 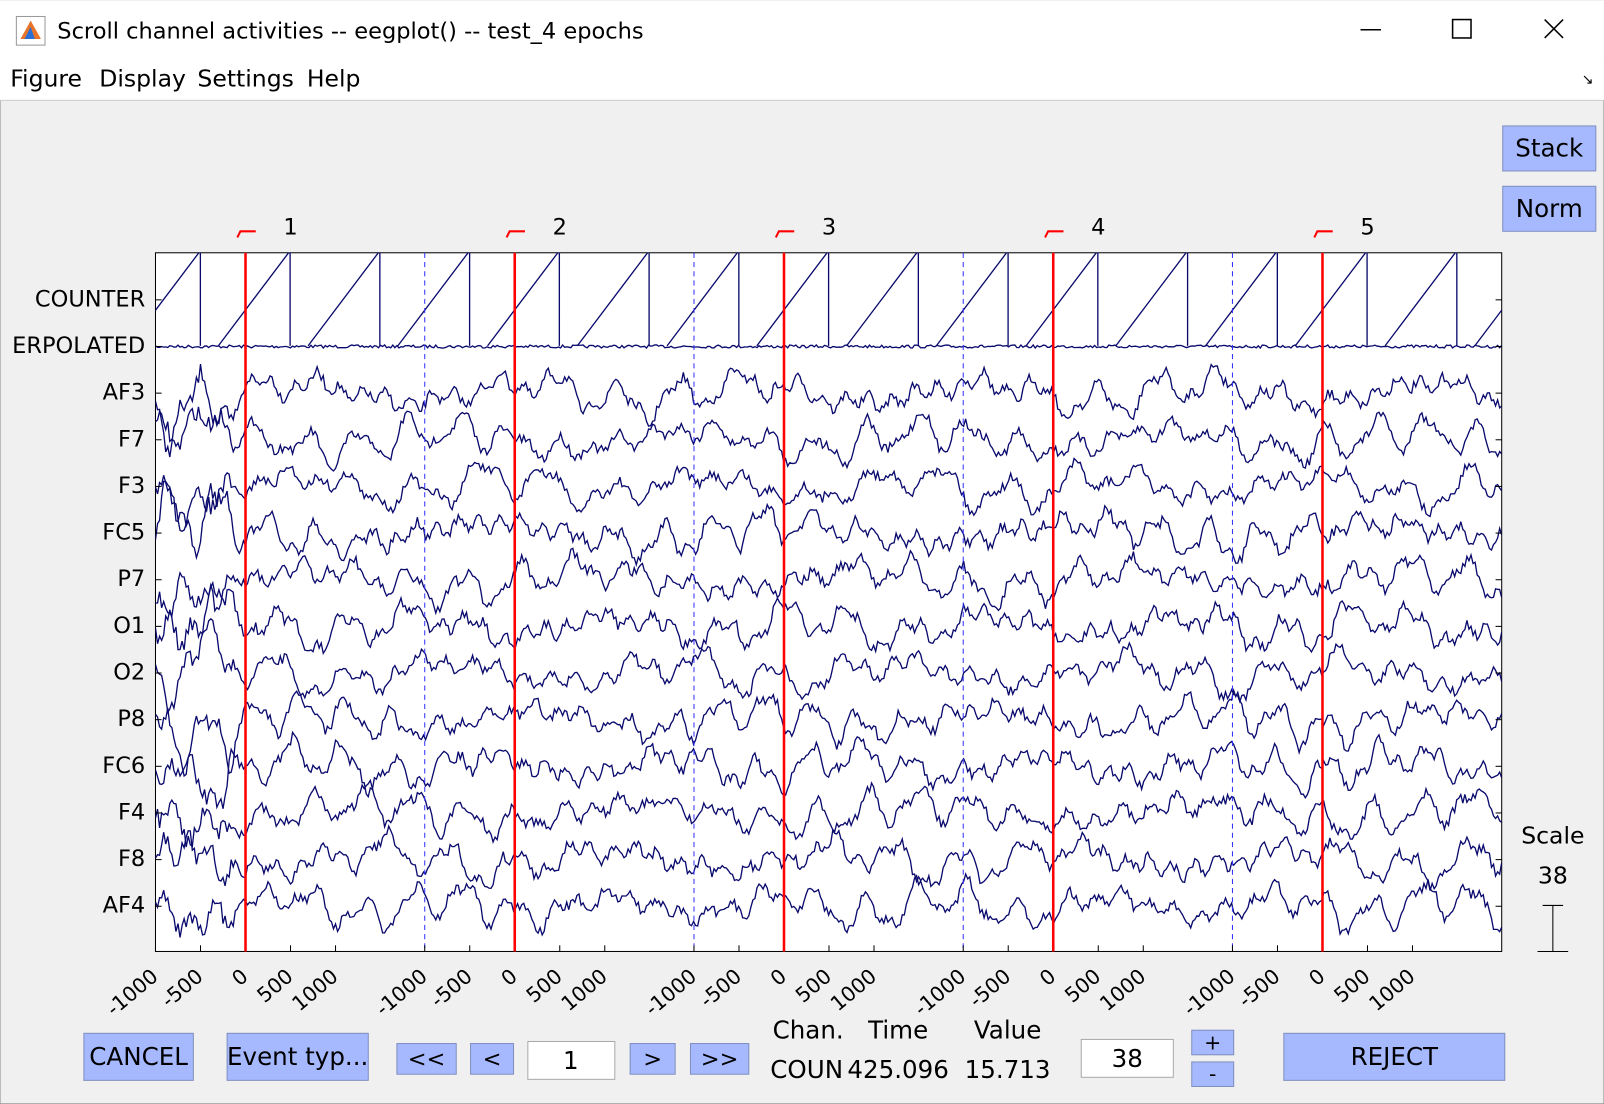 I want to click on scale-down-button-label: -, so click(x=1212, y=1074).